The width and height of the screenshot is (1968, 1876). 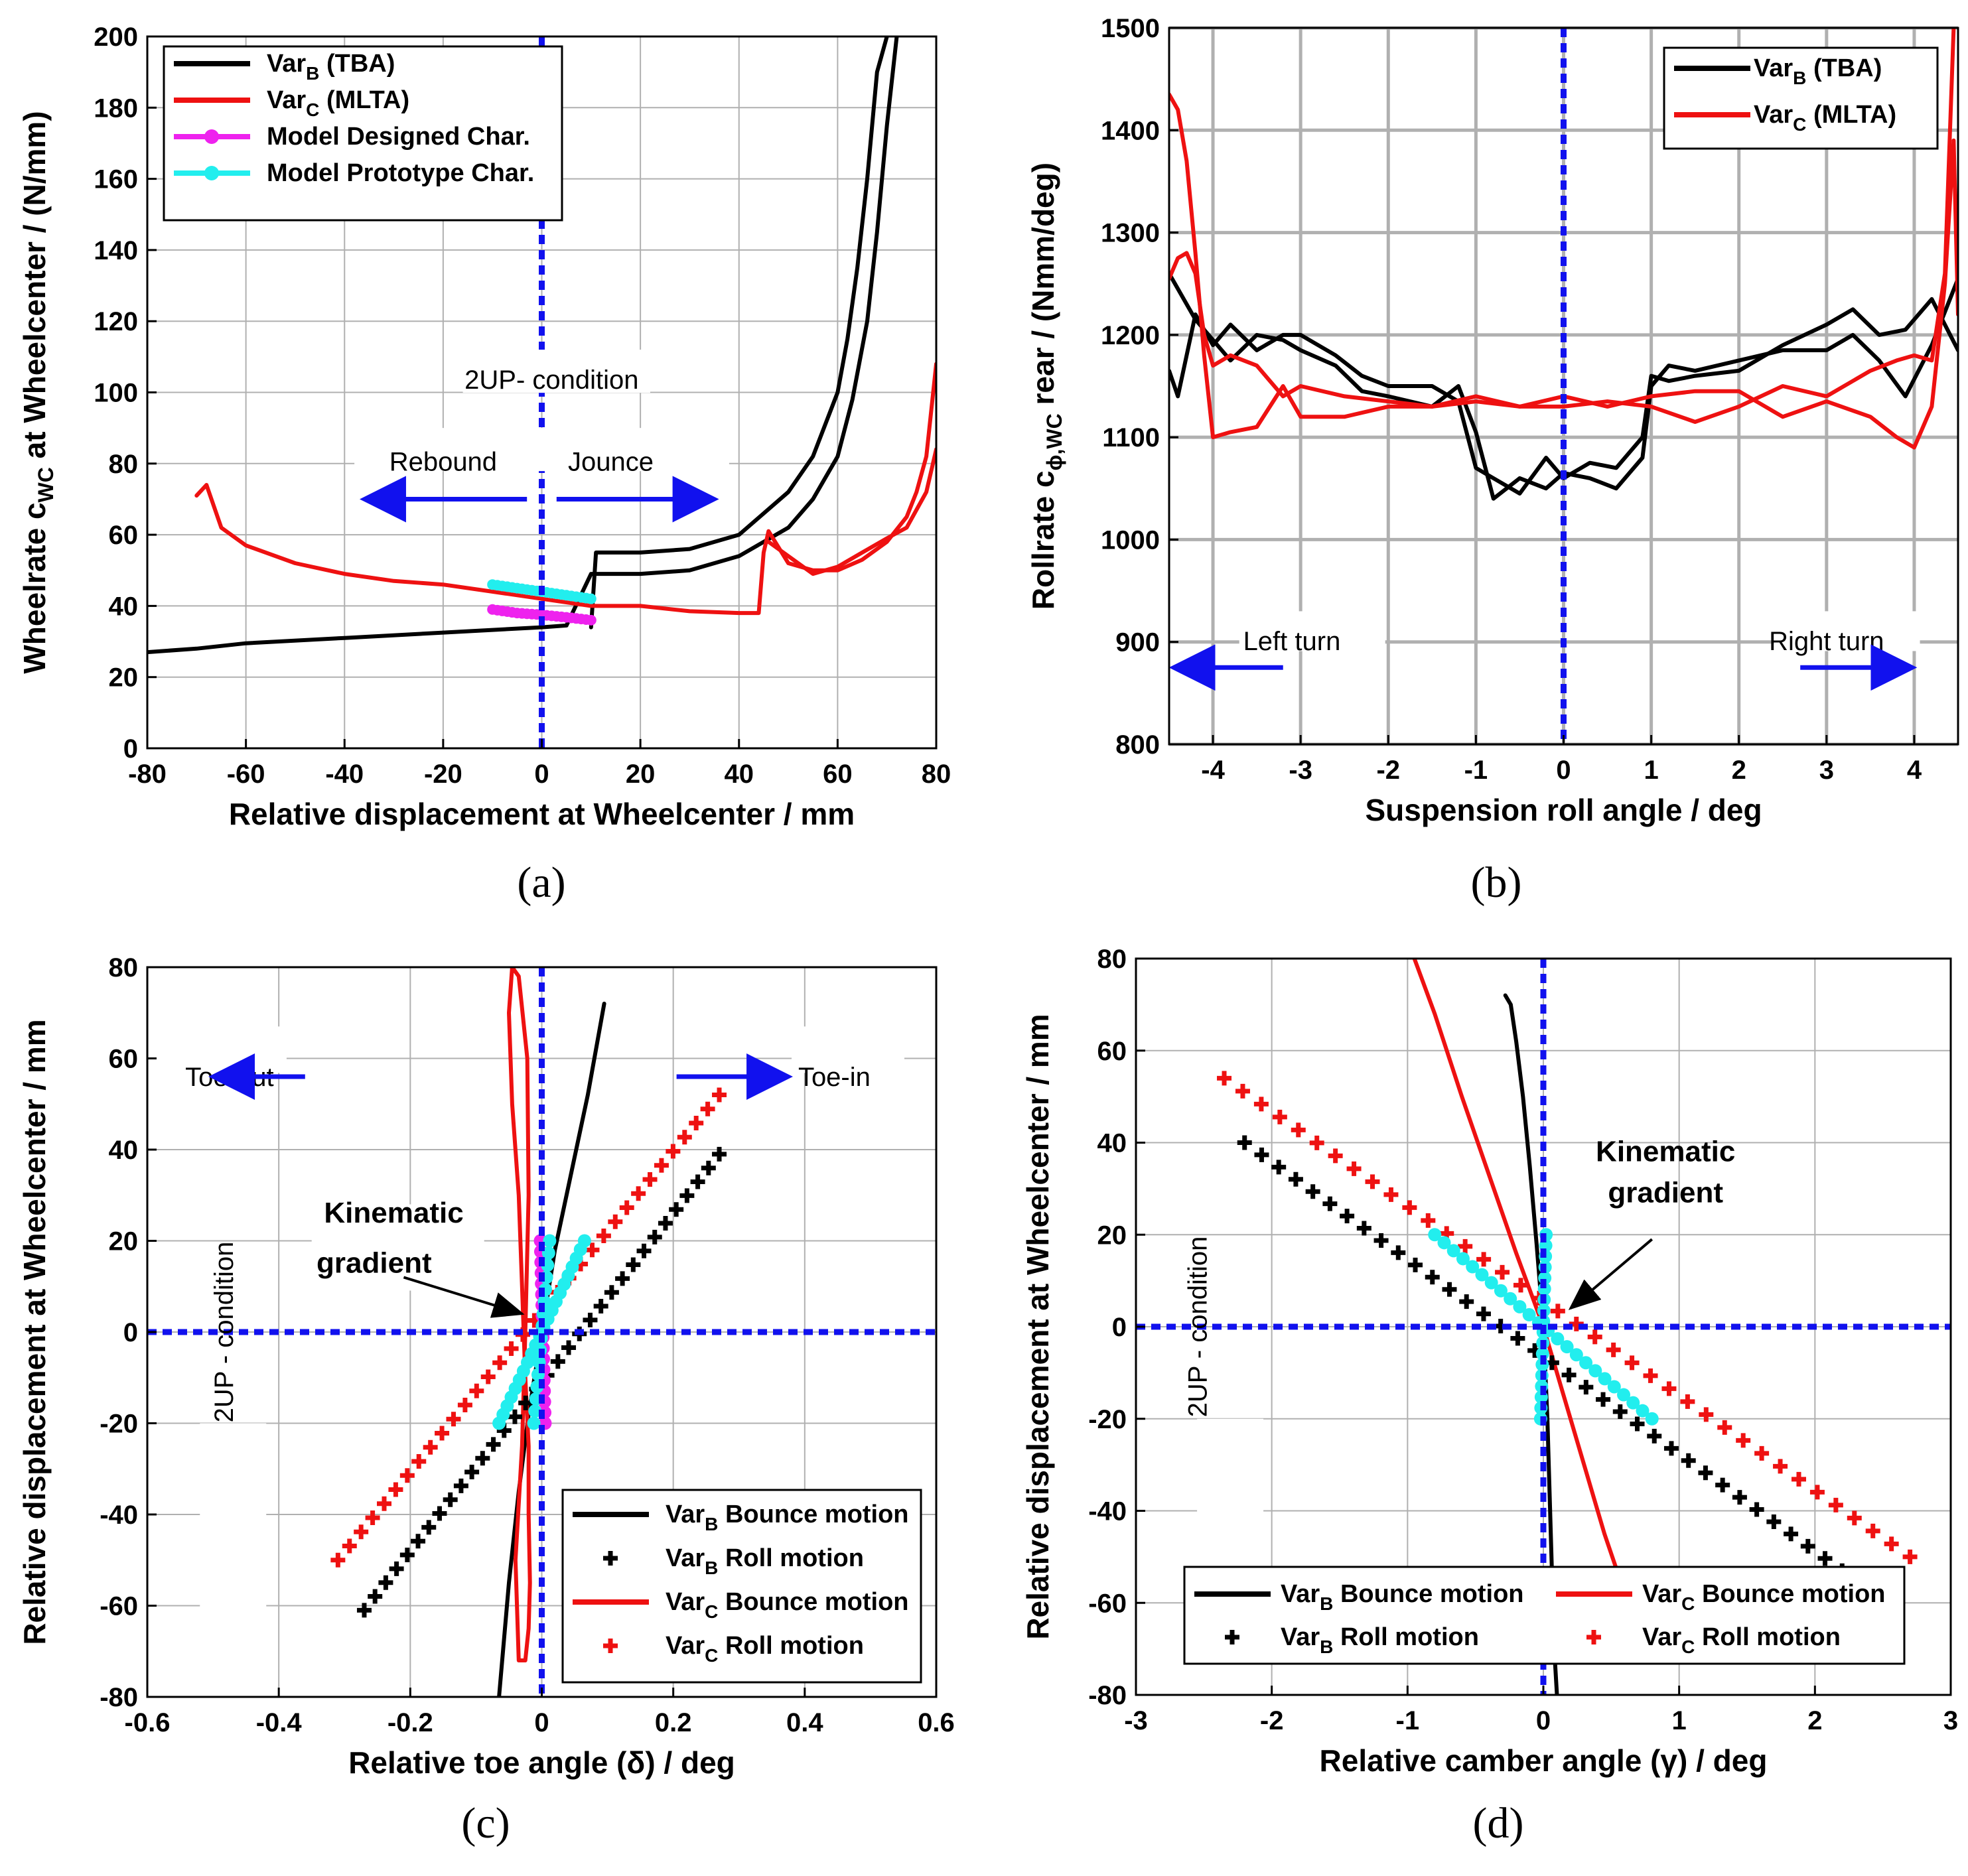 What do you see at coordinates (1232, 1637) in the screenshot?
I see `chart-d-legend-item-2-swatch` at bounding box center [1232, 1637].